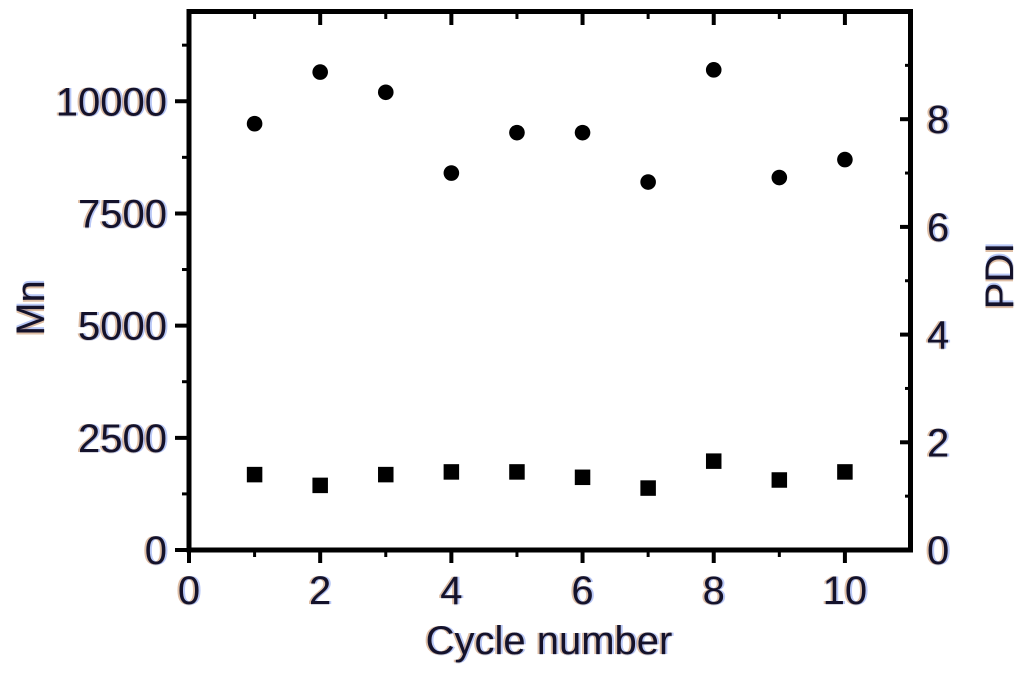 This screenshot has height=673, width=1024. What do you see at coordinates (845, 591) in the screenshot?
I see `x-tick-label: 10` at bounding box center [845, 591].